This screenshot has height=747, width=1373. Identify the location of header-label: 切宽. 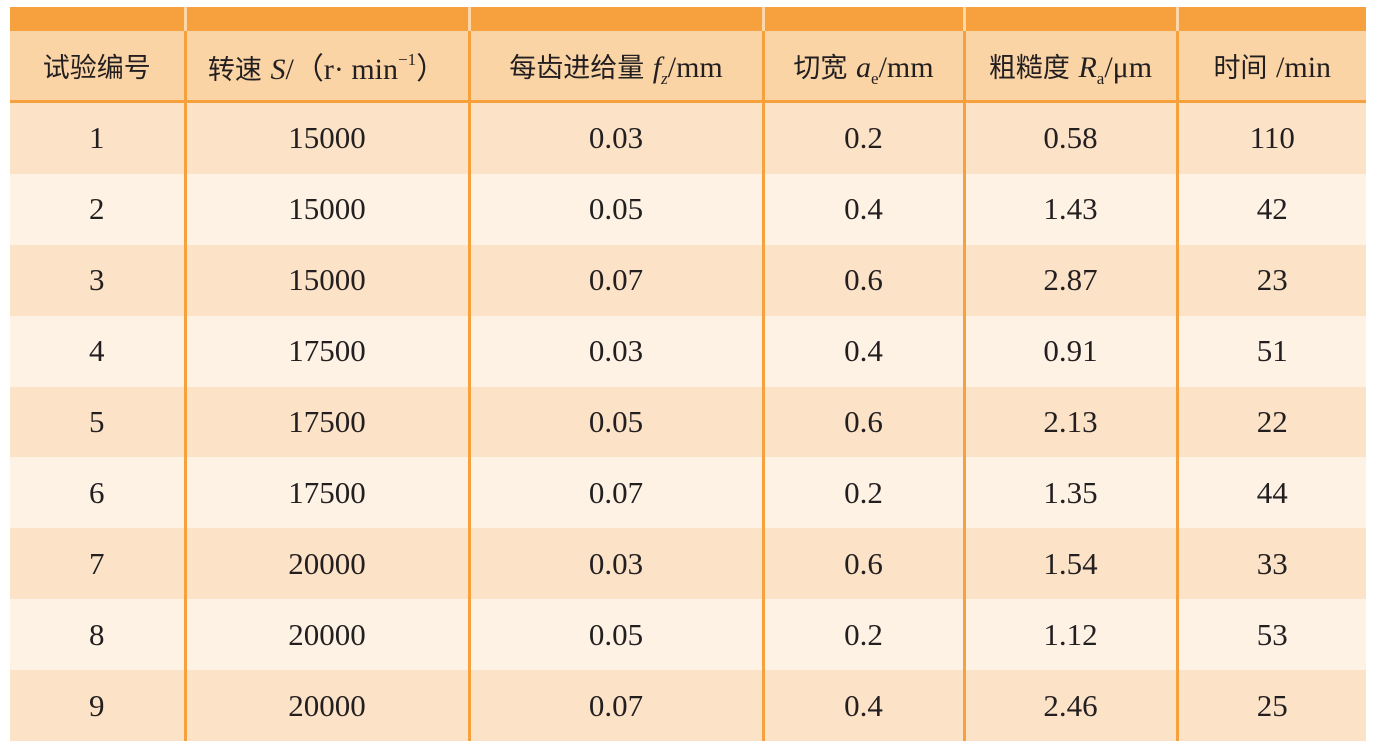
(825, 68).